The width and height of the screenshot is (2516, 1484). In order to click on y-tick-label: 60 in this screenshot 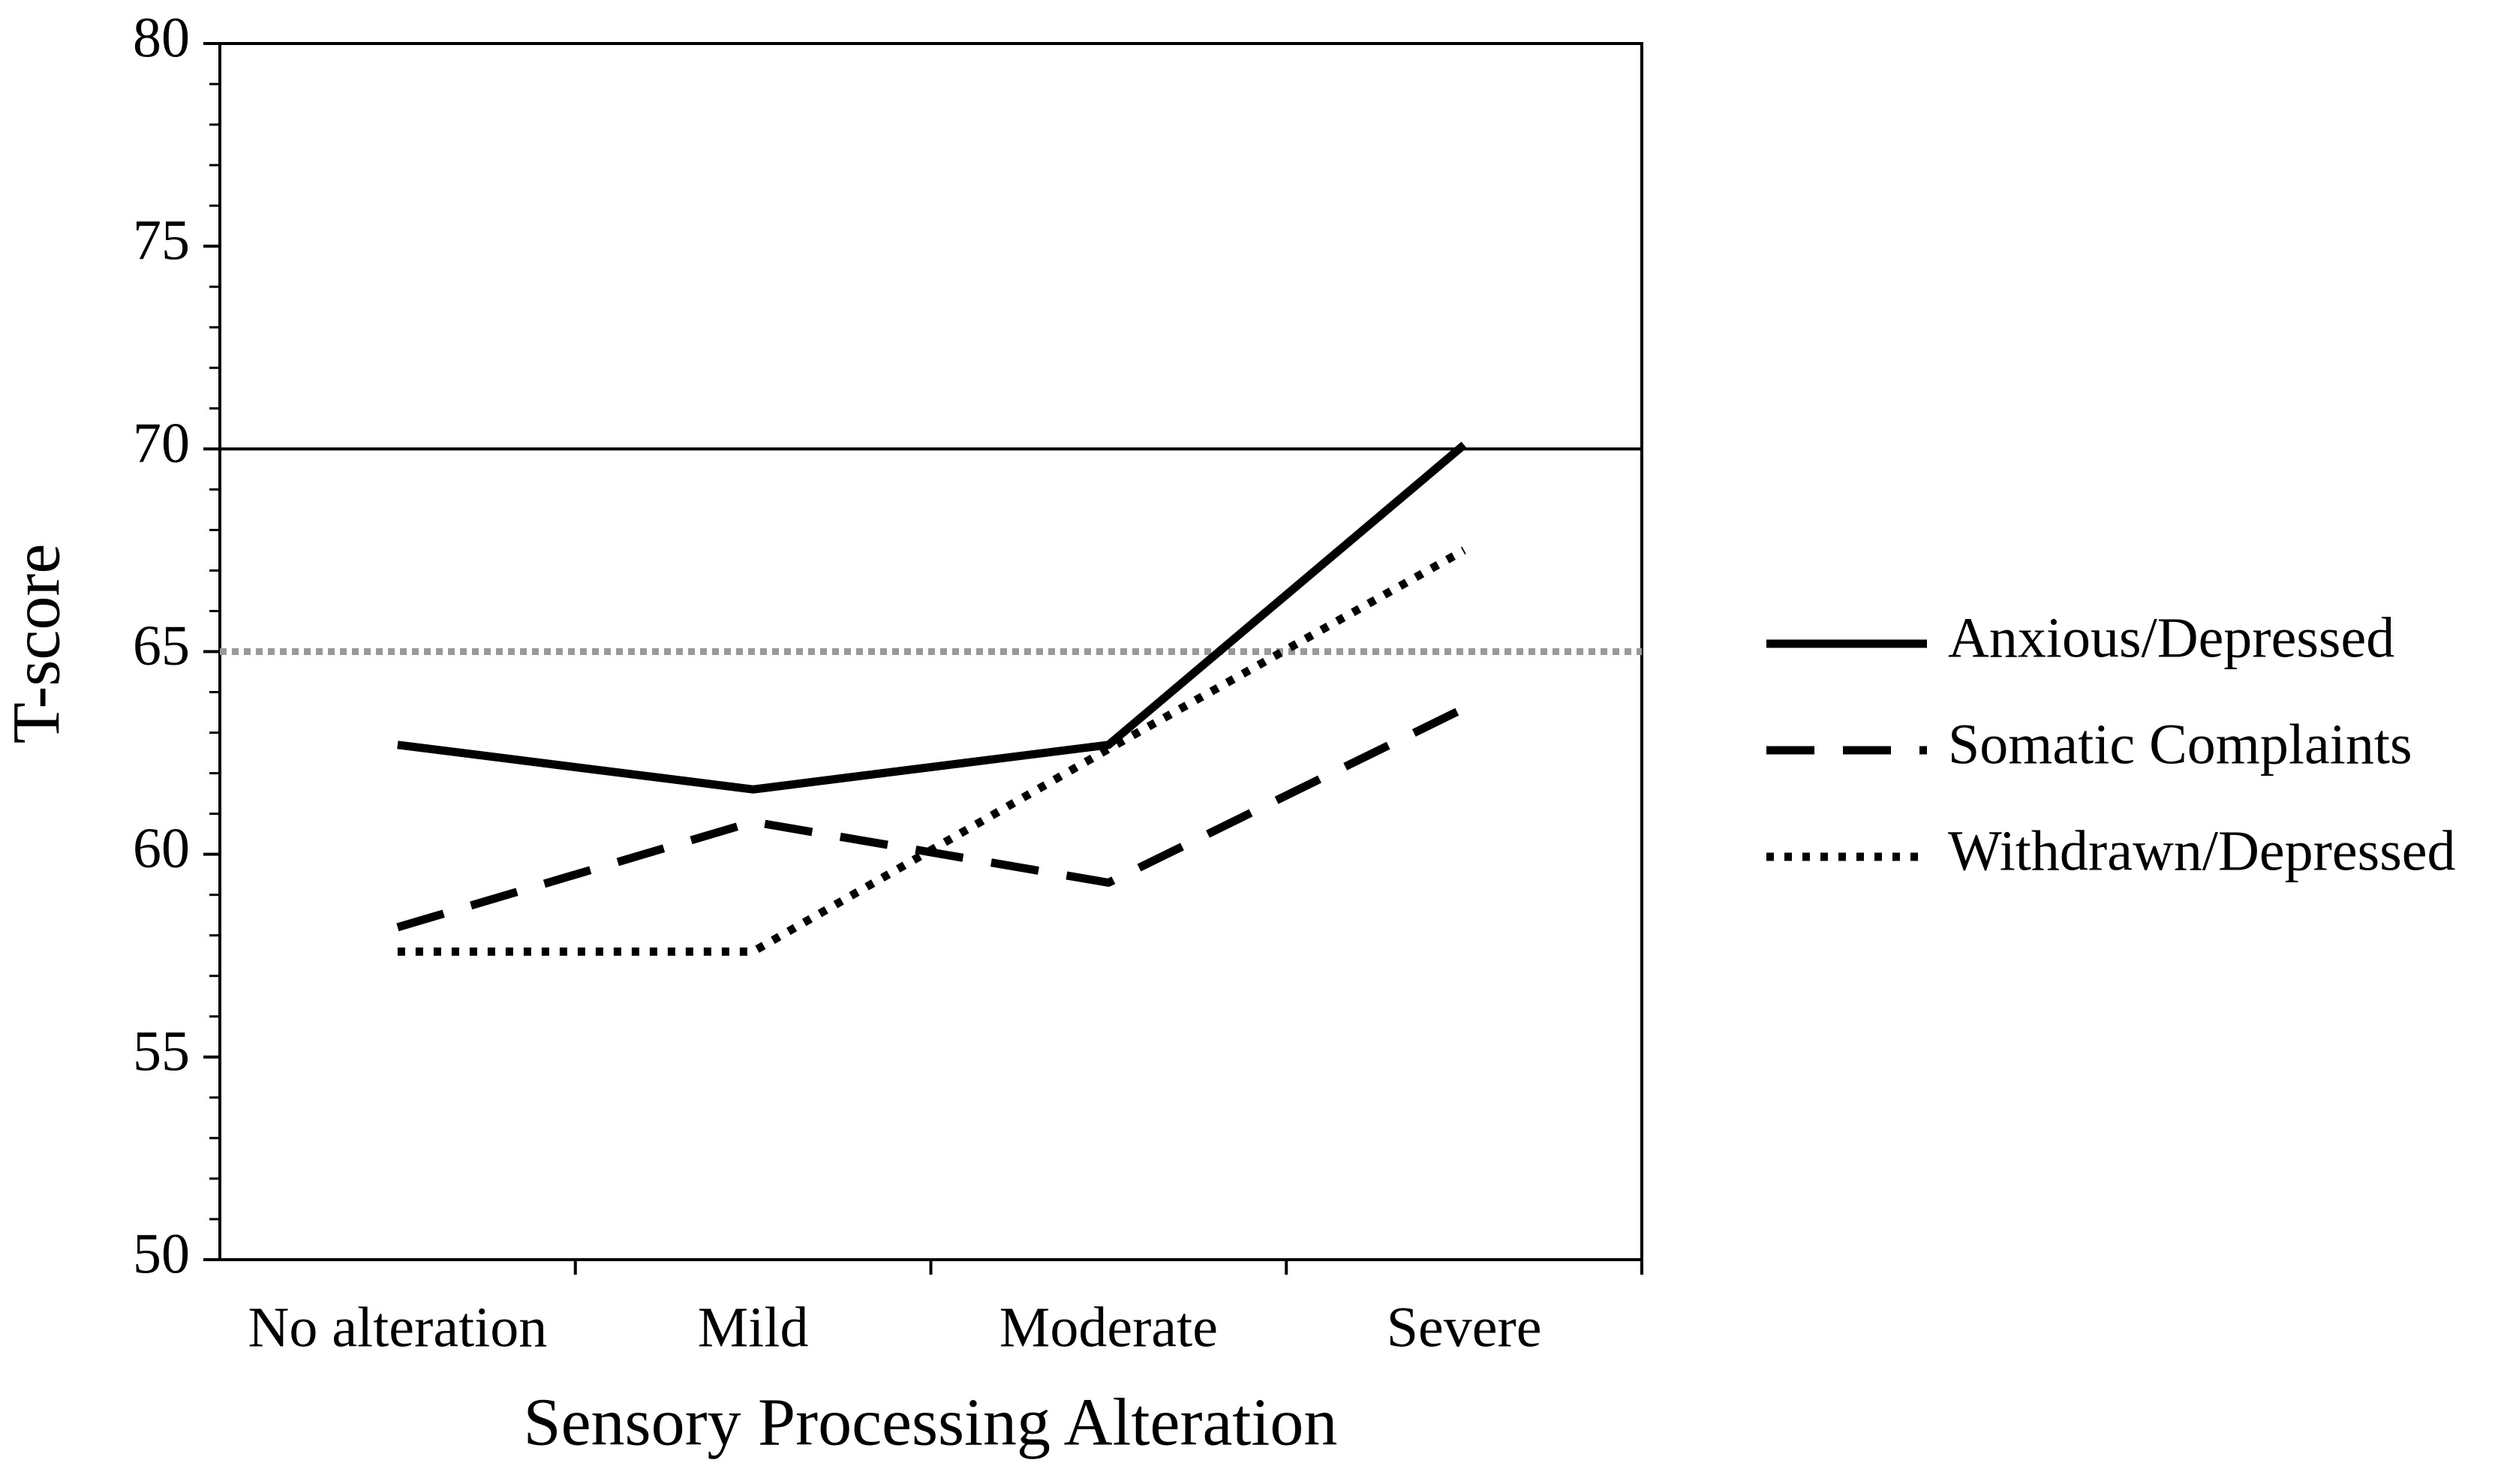, I will do `click(161, 848)`.